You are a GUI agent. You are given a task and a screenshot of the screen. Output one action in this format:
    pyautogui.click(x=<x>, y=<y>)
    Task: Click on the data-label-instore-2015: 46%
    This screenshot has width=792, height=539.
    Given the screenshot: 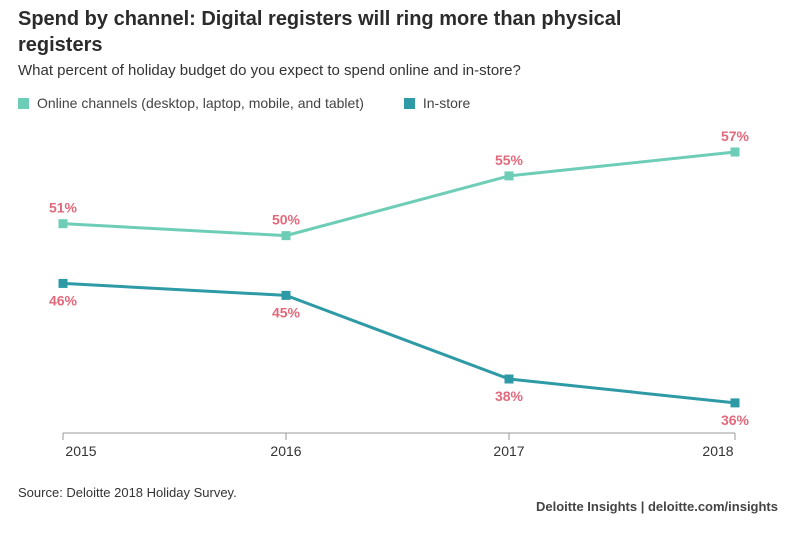 What is the action you would take?
    pyautogui.click(x=63, y=300)
    